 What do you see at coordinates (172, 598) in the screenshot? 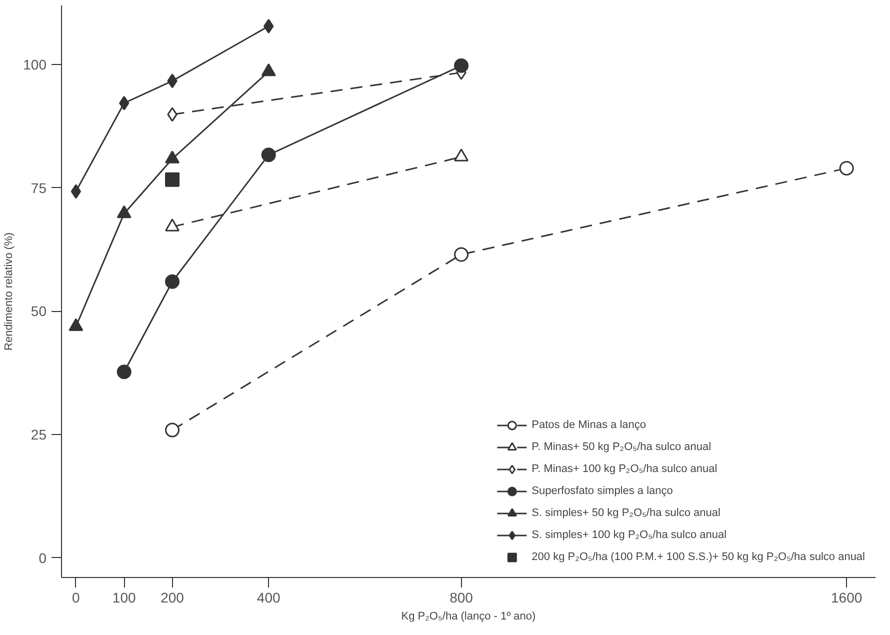
I see `x-tick-label: 200` at bounding box center [172, 598].